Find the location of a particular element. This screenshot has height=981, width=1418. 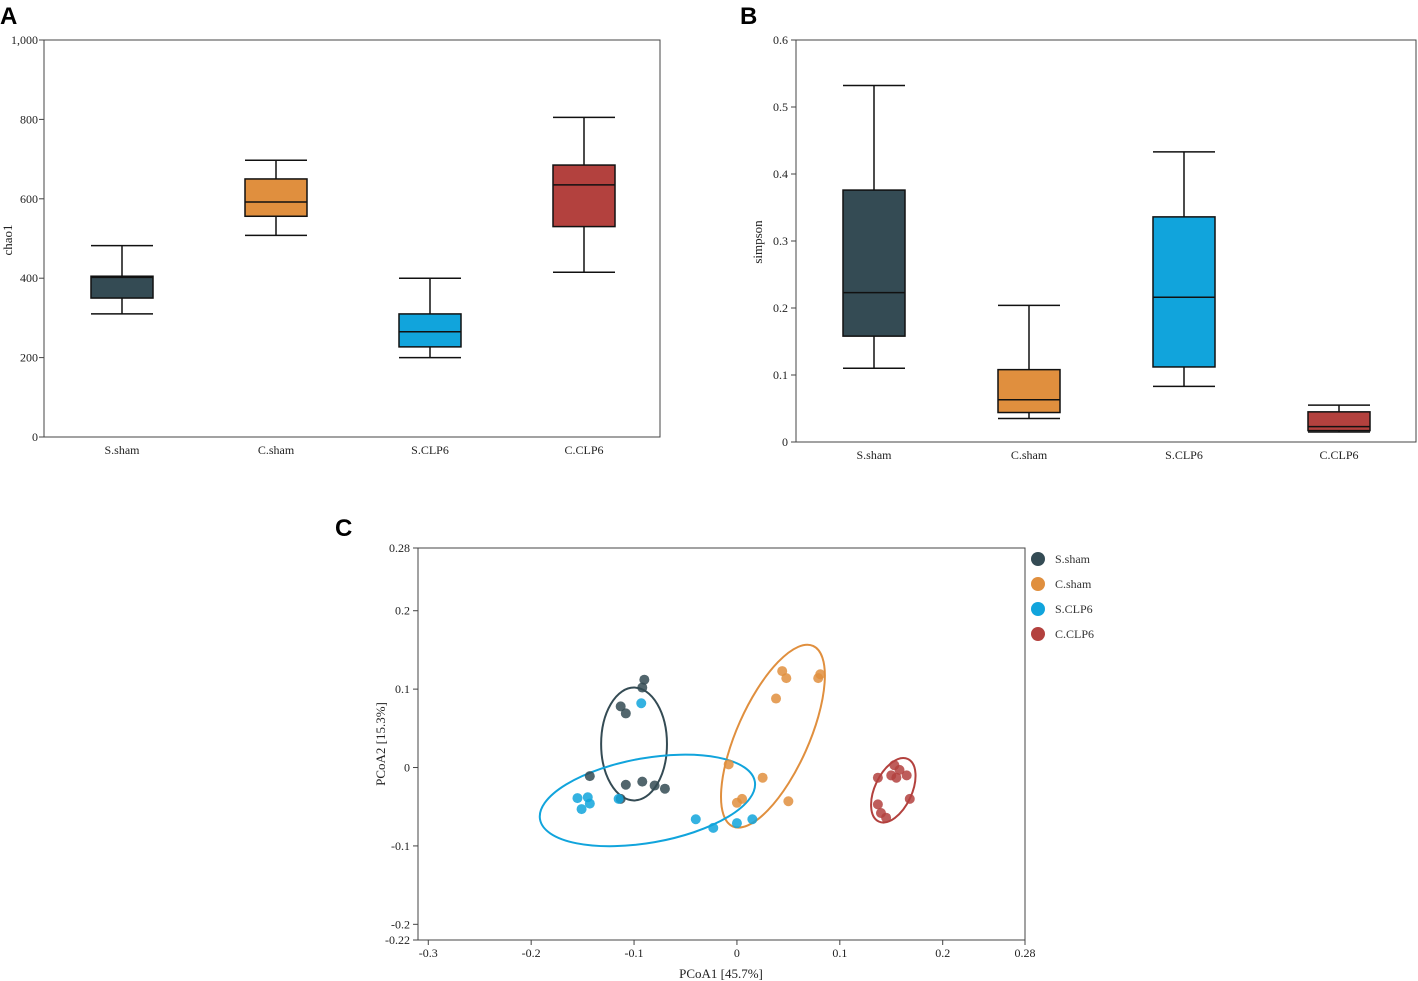

panel-a-ylabel: chao1 is located at coordinates (7, 239).